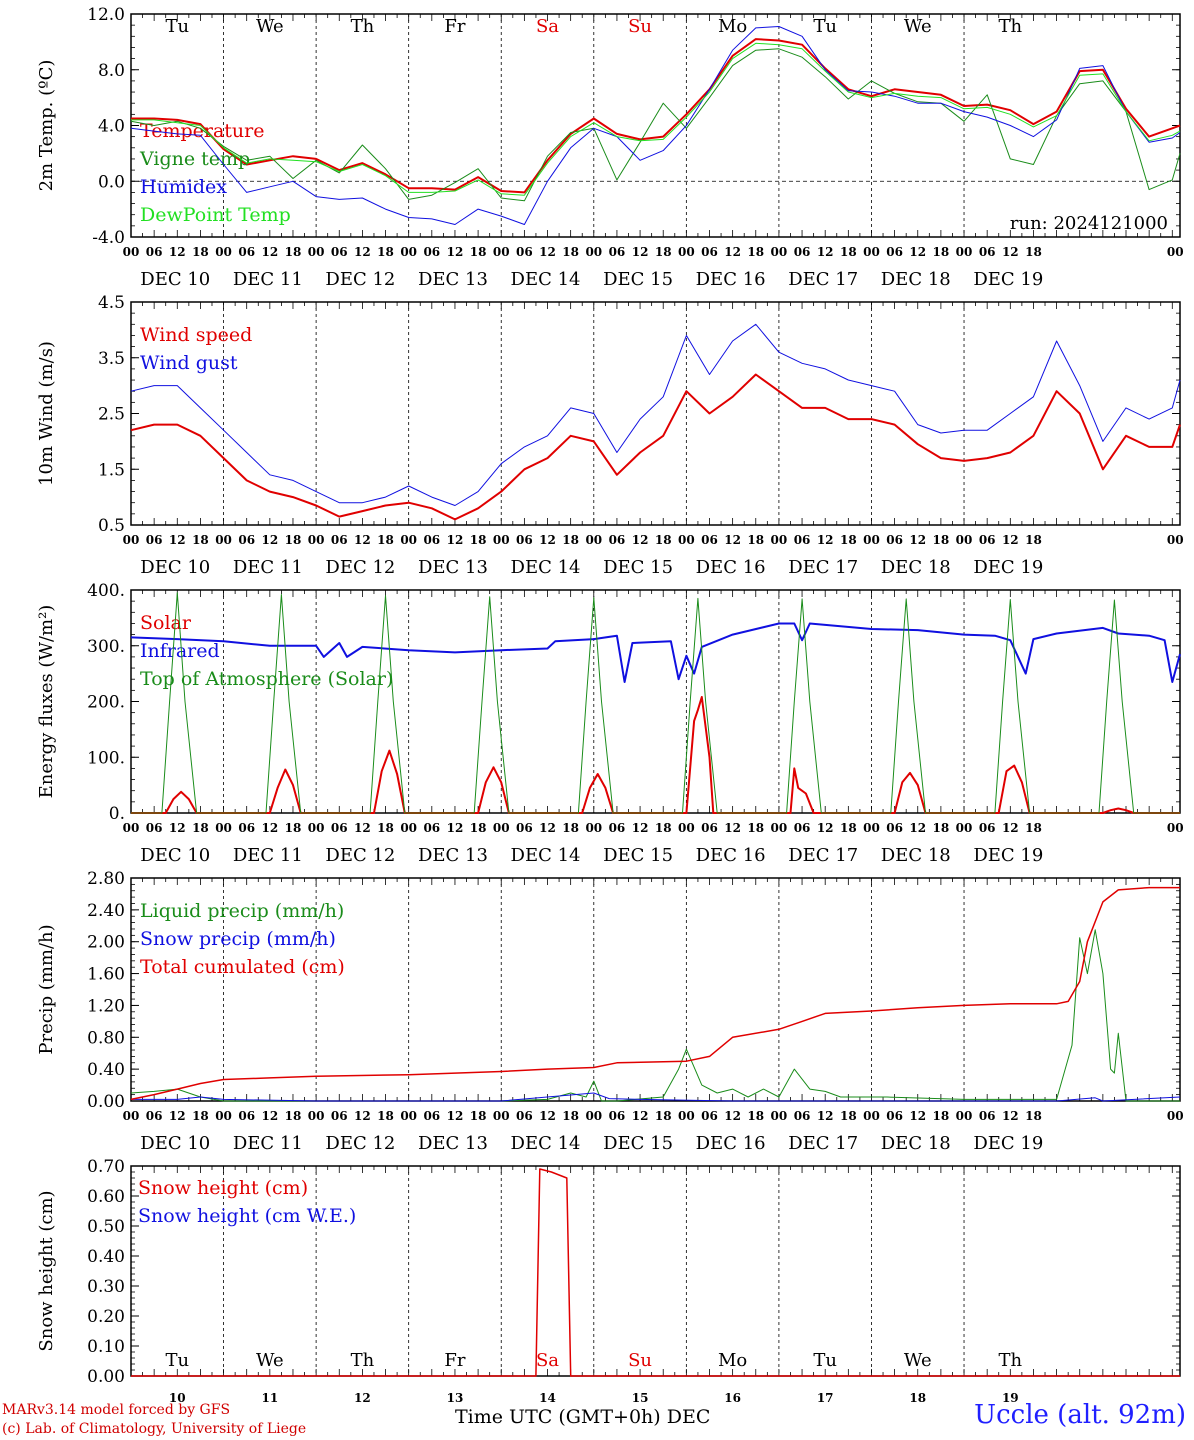 This screenshot has width=1194, height=1440. I want to click on weekday-label: Su, so click(640, 26).